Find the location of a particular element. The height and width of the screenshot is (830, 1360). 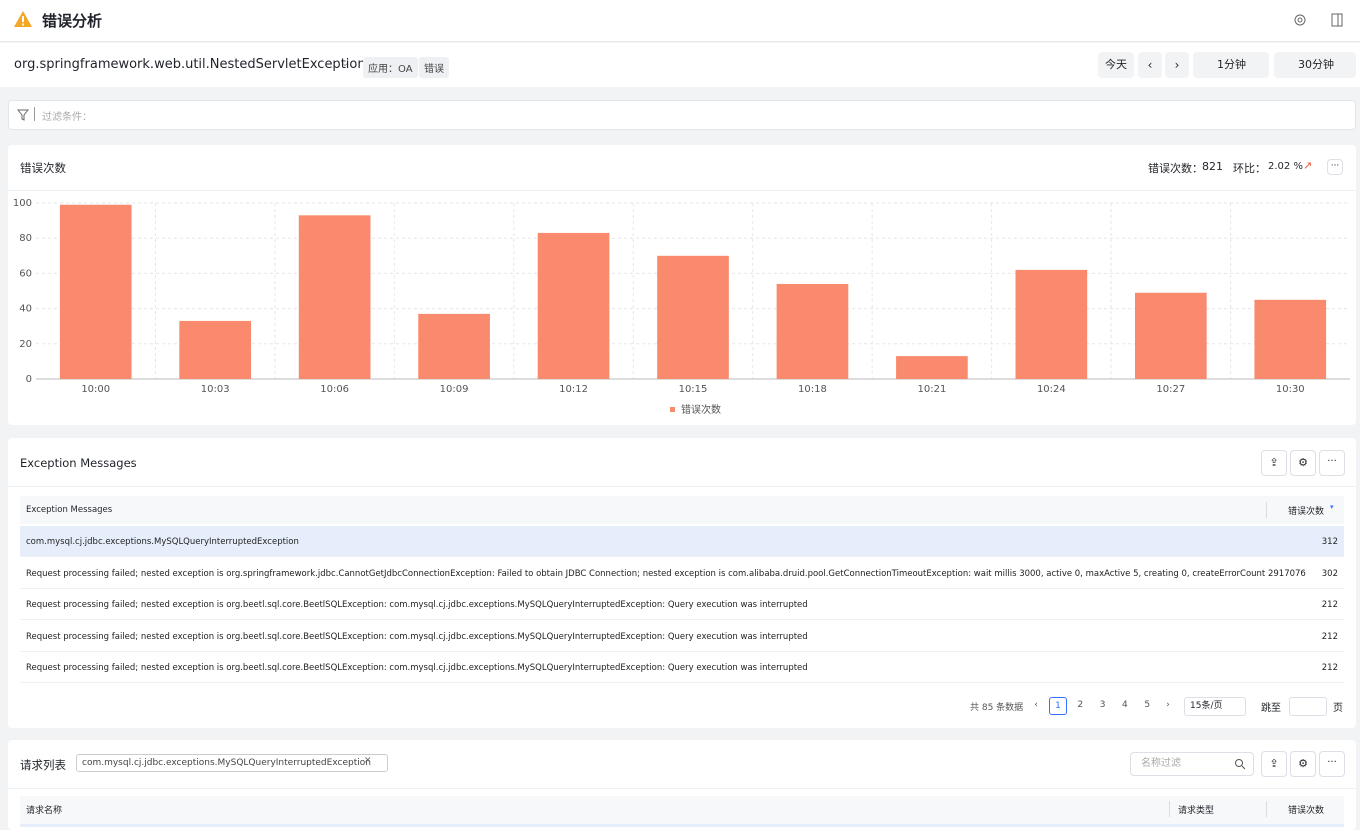

total-count: 共 85 条数据 is located at coordinates (996, 706).